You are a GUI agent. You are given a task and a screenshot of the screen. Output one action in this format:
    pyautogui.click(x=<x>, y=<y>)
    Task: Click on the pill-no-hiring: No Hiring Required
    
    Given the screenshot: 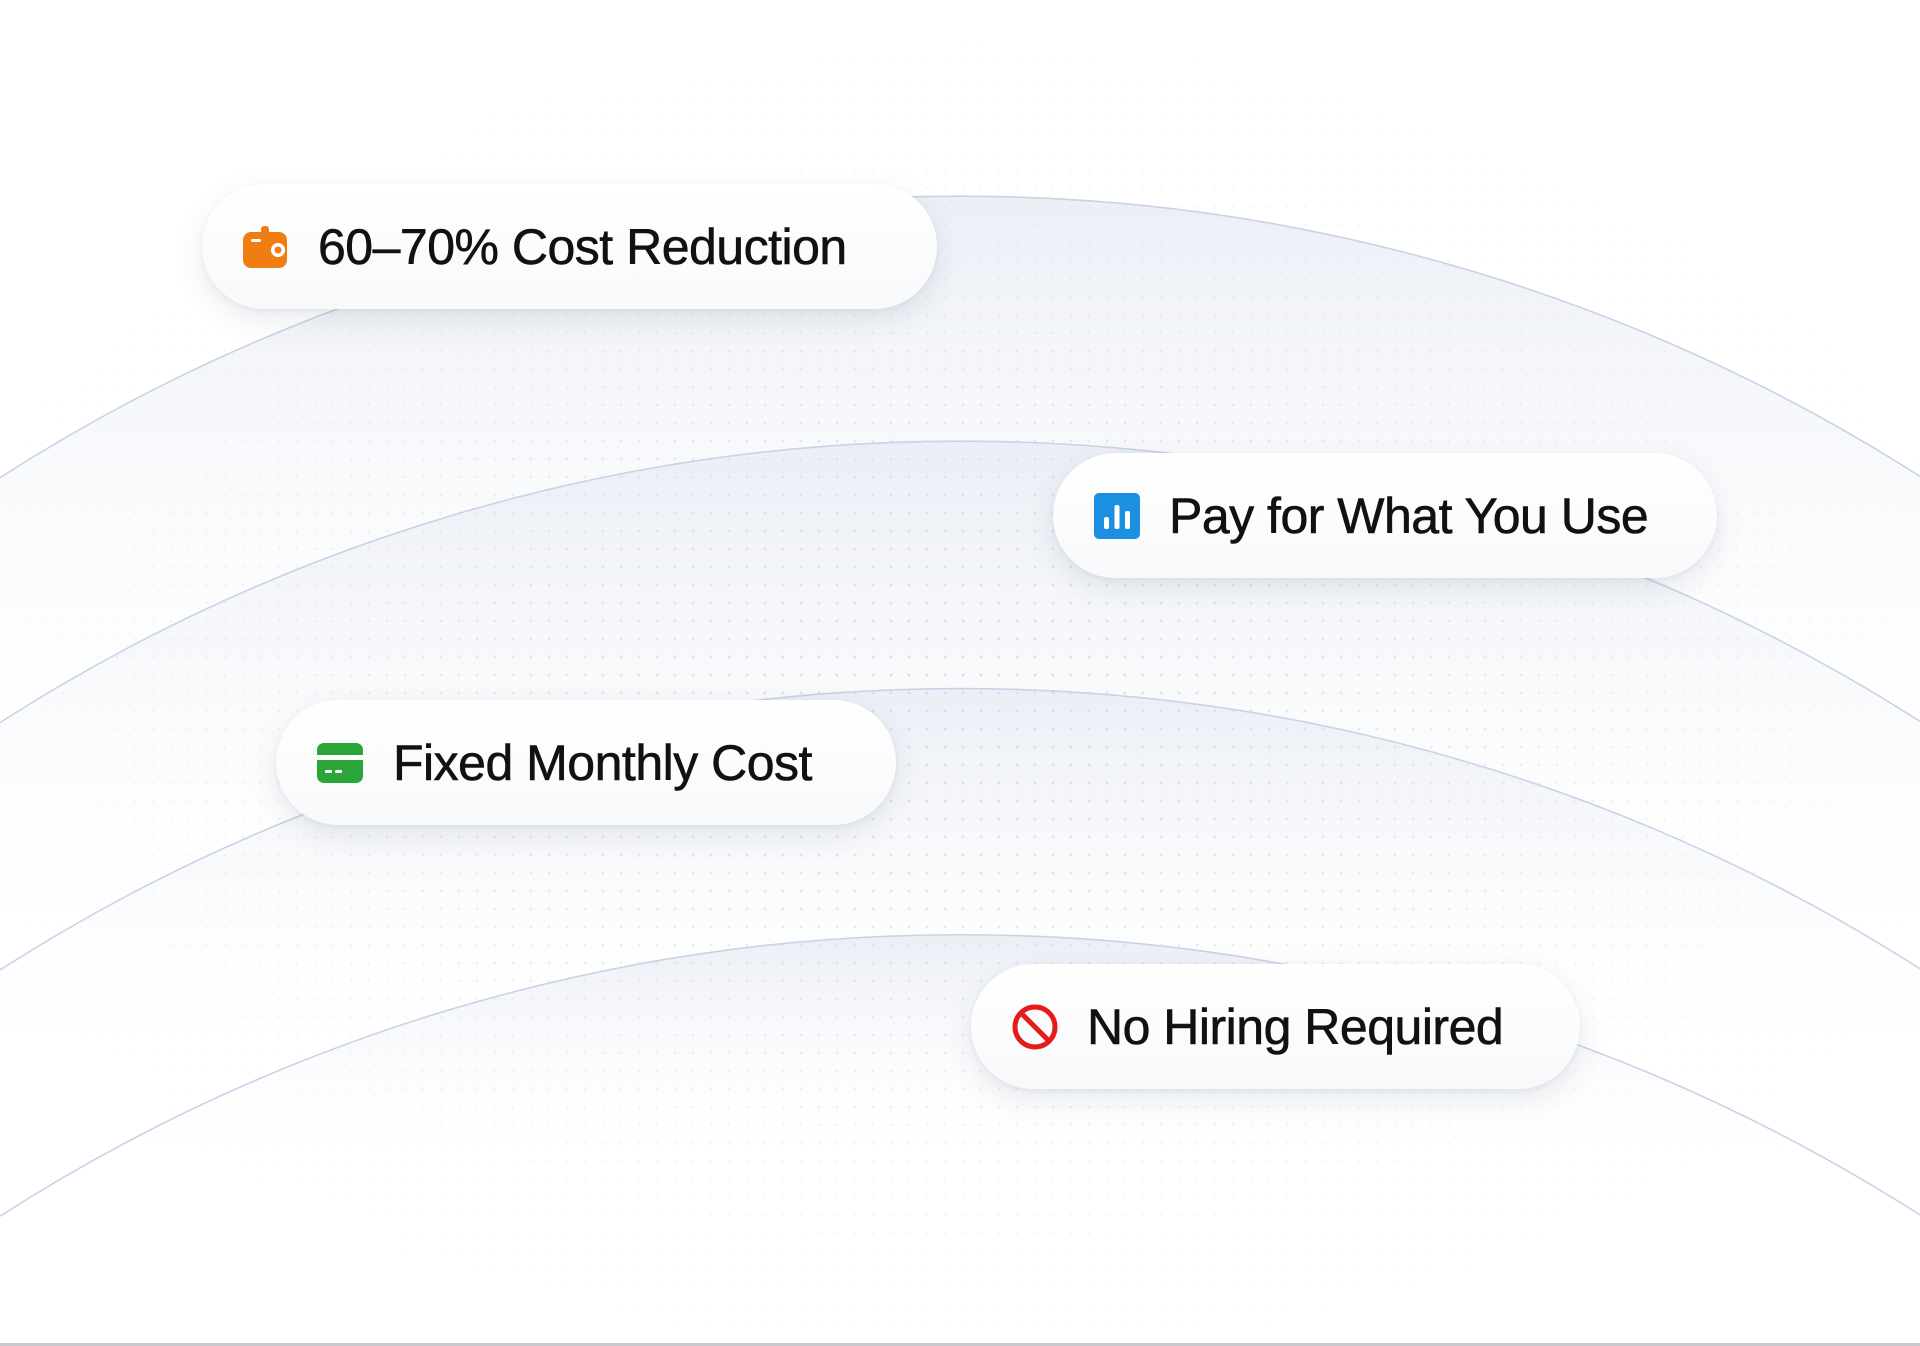 What is the action you would take?
    pyautogui.click(x=1275, y=1026)
    